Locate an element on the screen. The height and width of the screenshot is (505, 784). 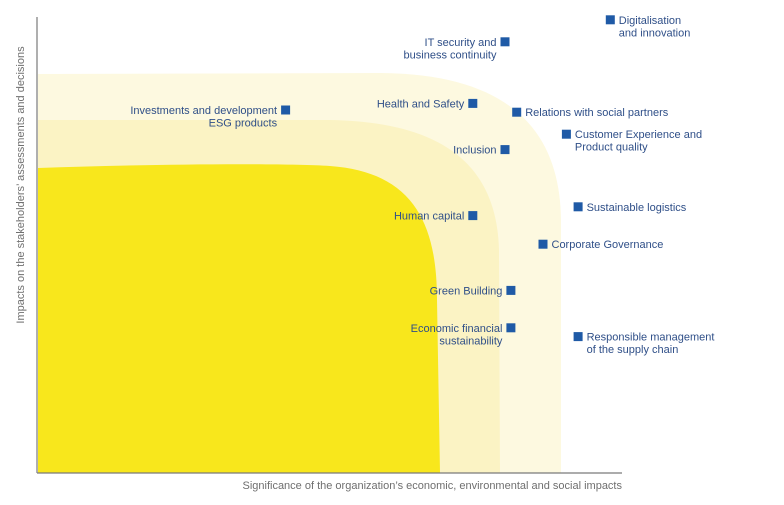
point-label: IT security and is located at coordinates (461, 43).